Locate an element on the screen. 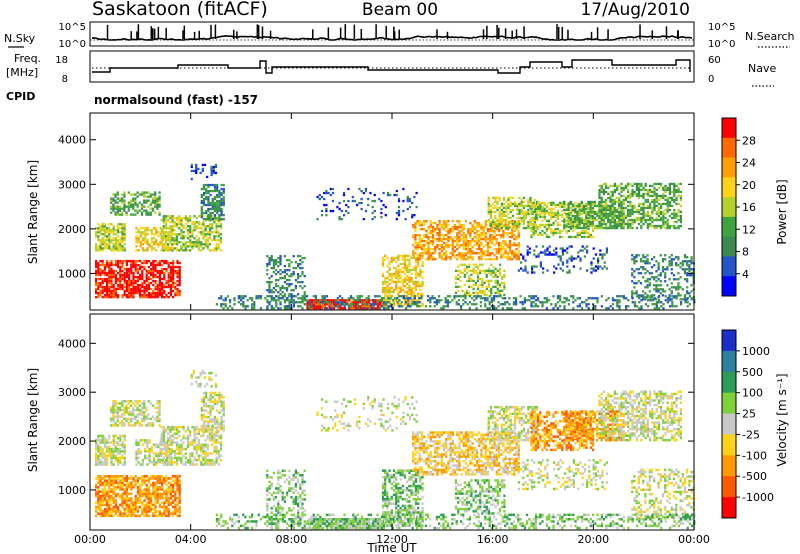 The image size is (800, 554). colorbar-tick-label: -100 is located at coordinates (754, 455).